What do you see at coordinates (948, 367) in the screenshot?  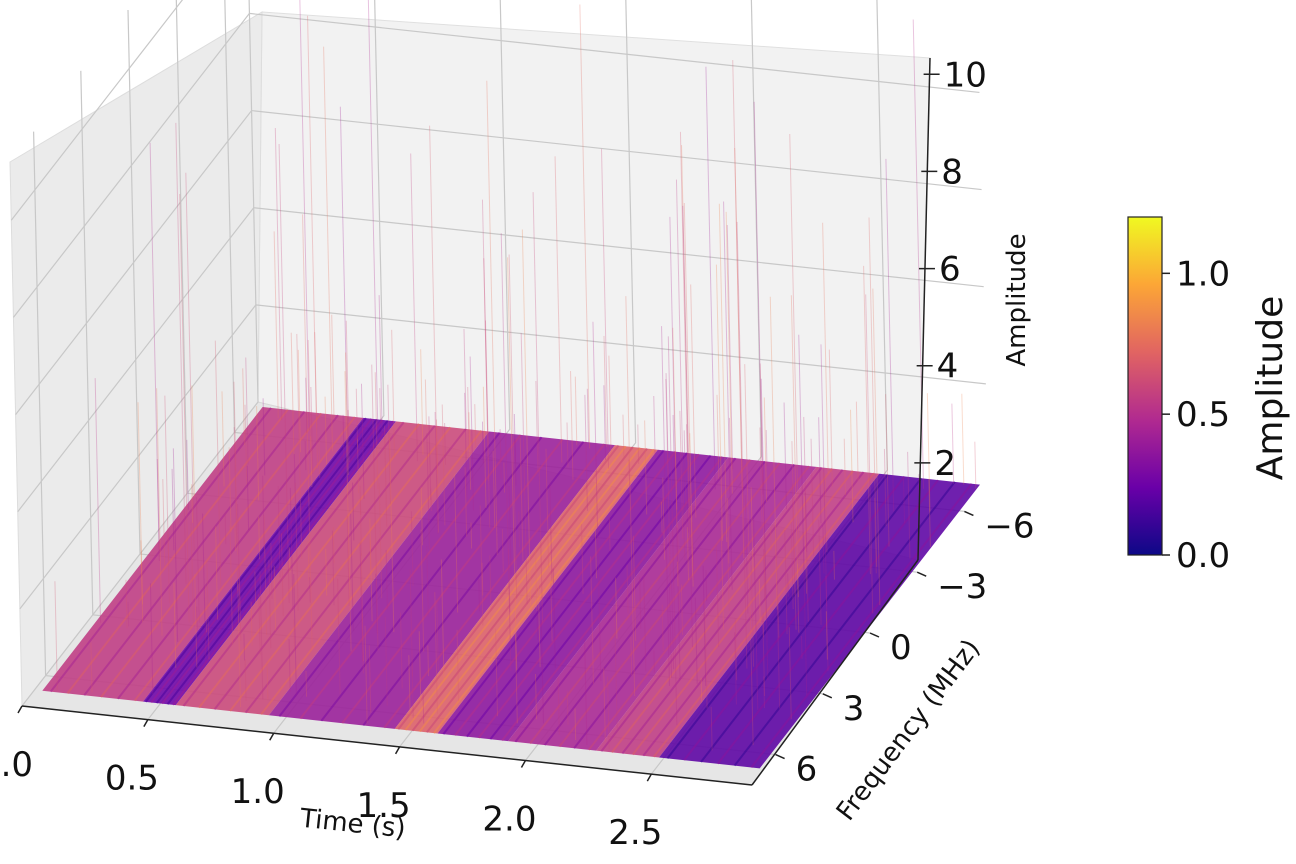 I see `z-tick-label: 4` at bounding box center [948, 367].